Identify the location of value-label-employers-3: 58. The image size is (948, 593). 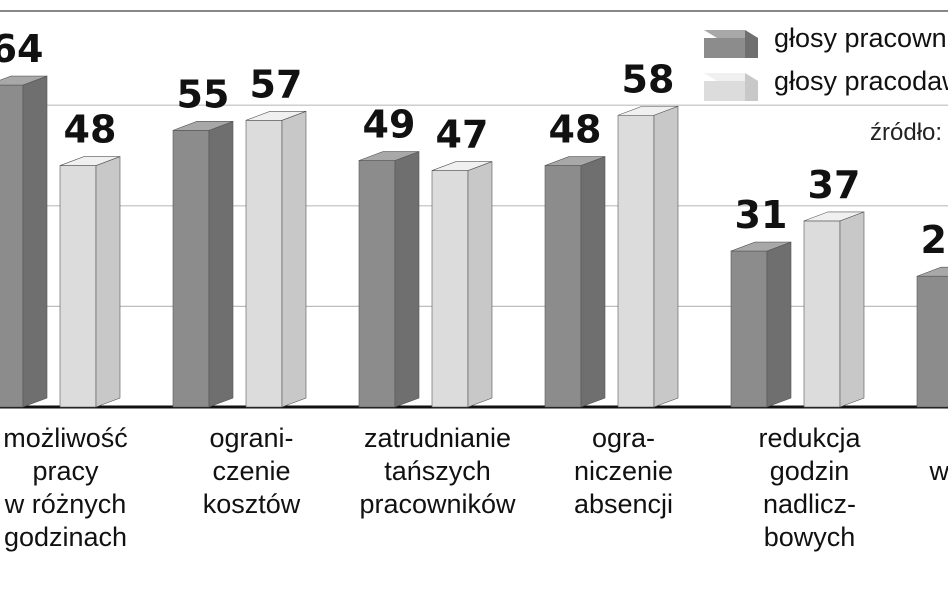
(648, 79).